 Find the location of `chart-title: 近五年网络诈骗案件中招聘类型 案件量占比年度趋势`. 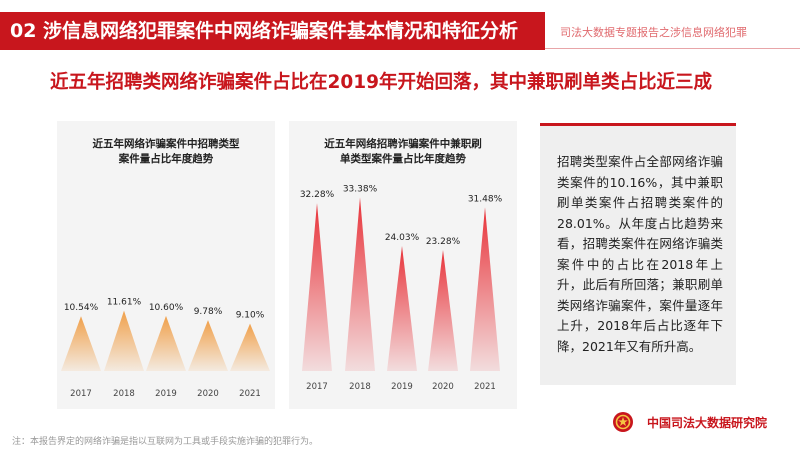

chart-title: 近五年网络诈骗案件中招聘类型 案件量占比年度趋势 is located at coordinates (166, 151).